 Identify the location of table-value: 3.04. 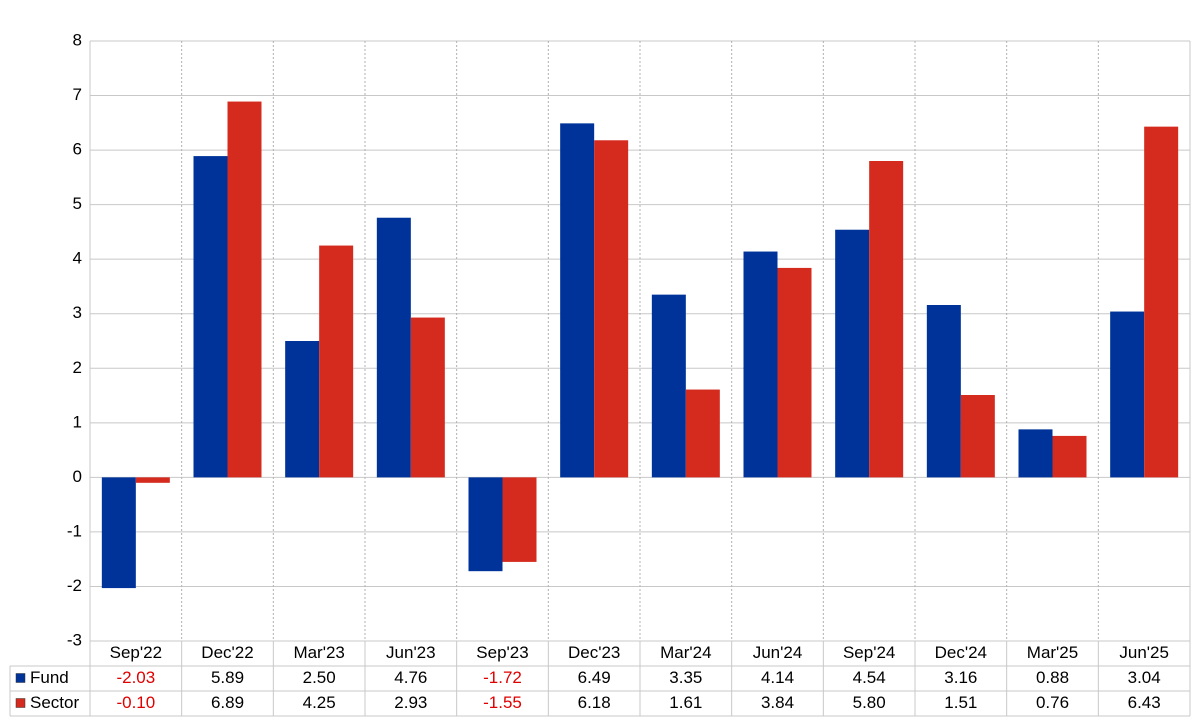
(1144, 677).